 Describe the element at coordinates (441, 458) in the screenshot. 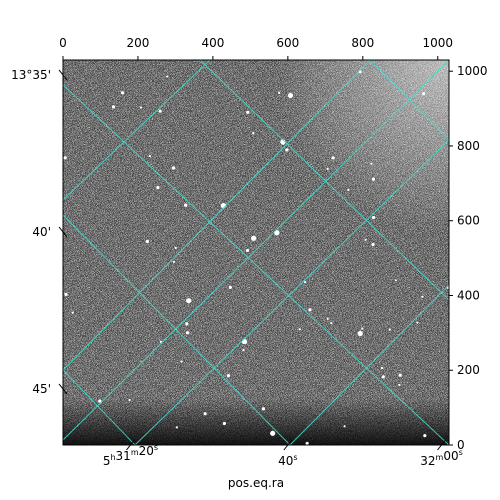

I see `ra-tick-label: 32m00s` at that location.